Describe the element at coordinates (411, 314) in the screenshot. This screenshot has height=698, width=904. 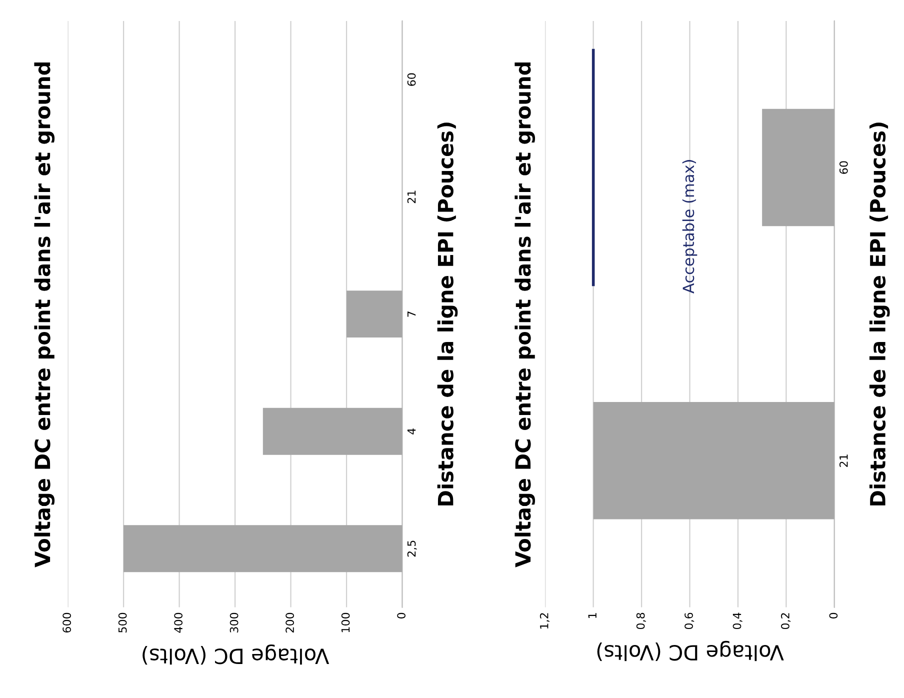
I see `y-tick-label: 7` at that location.